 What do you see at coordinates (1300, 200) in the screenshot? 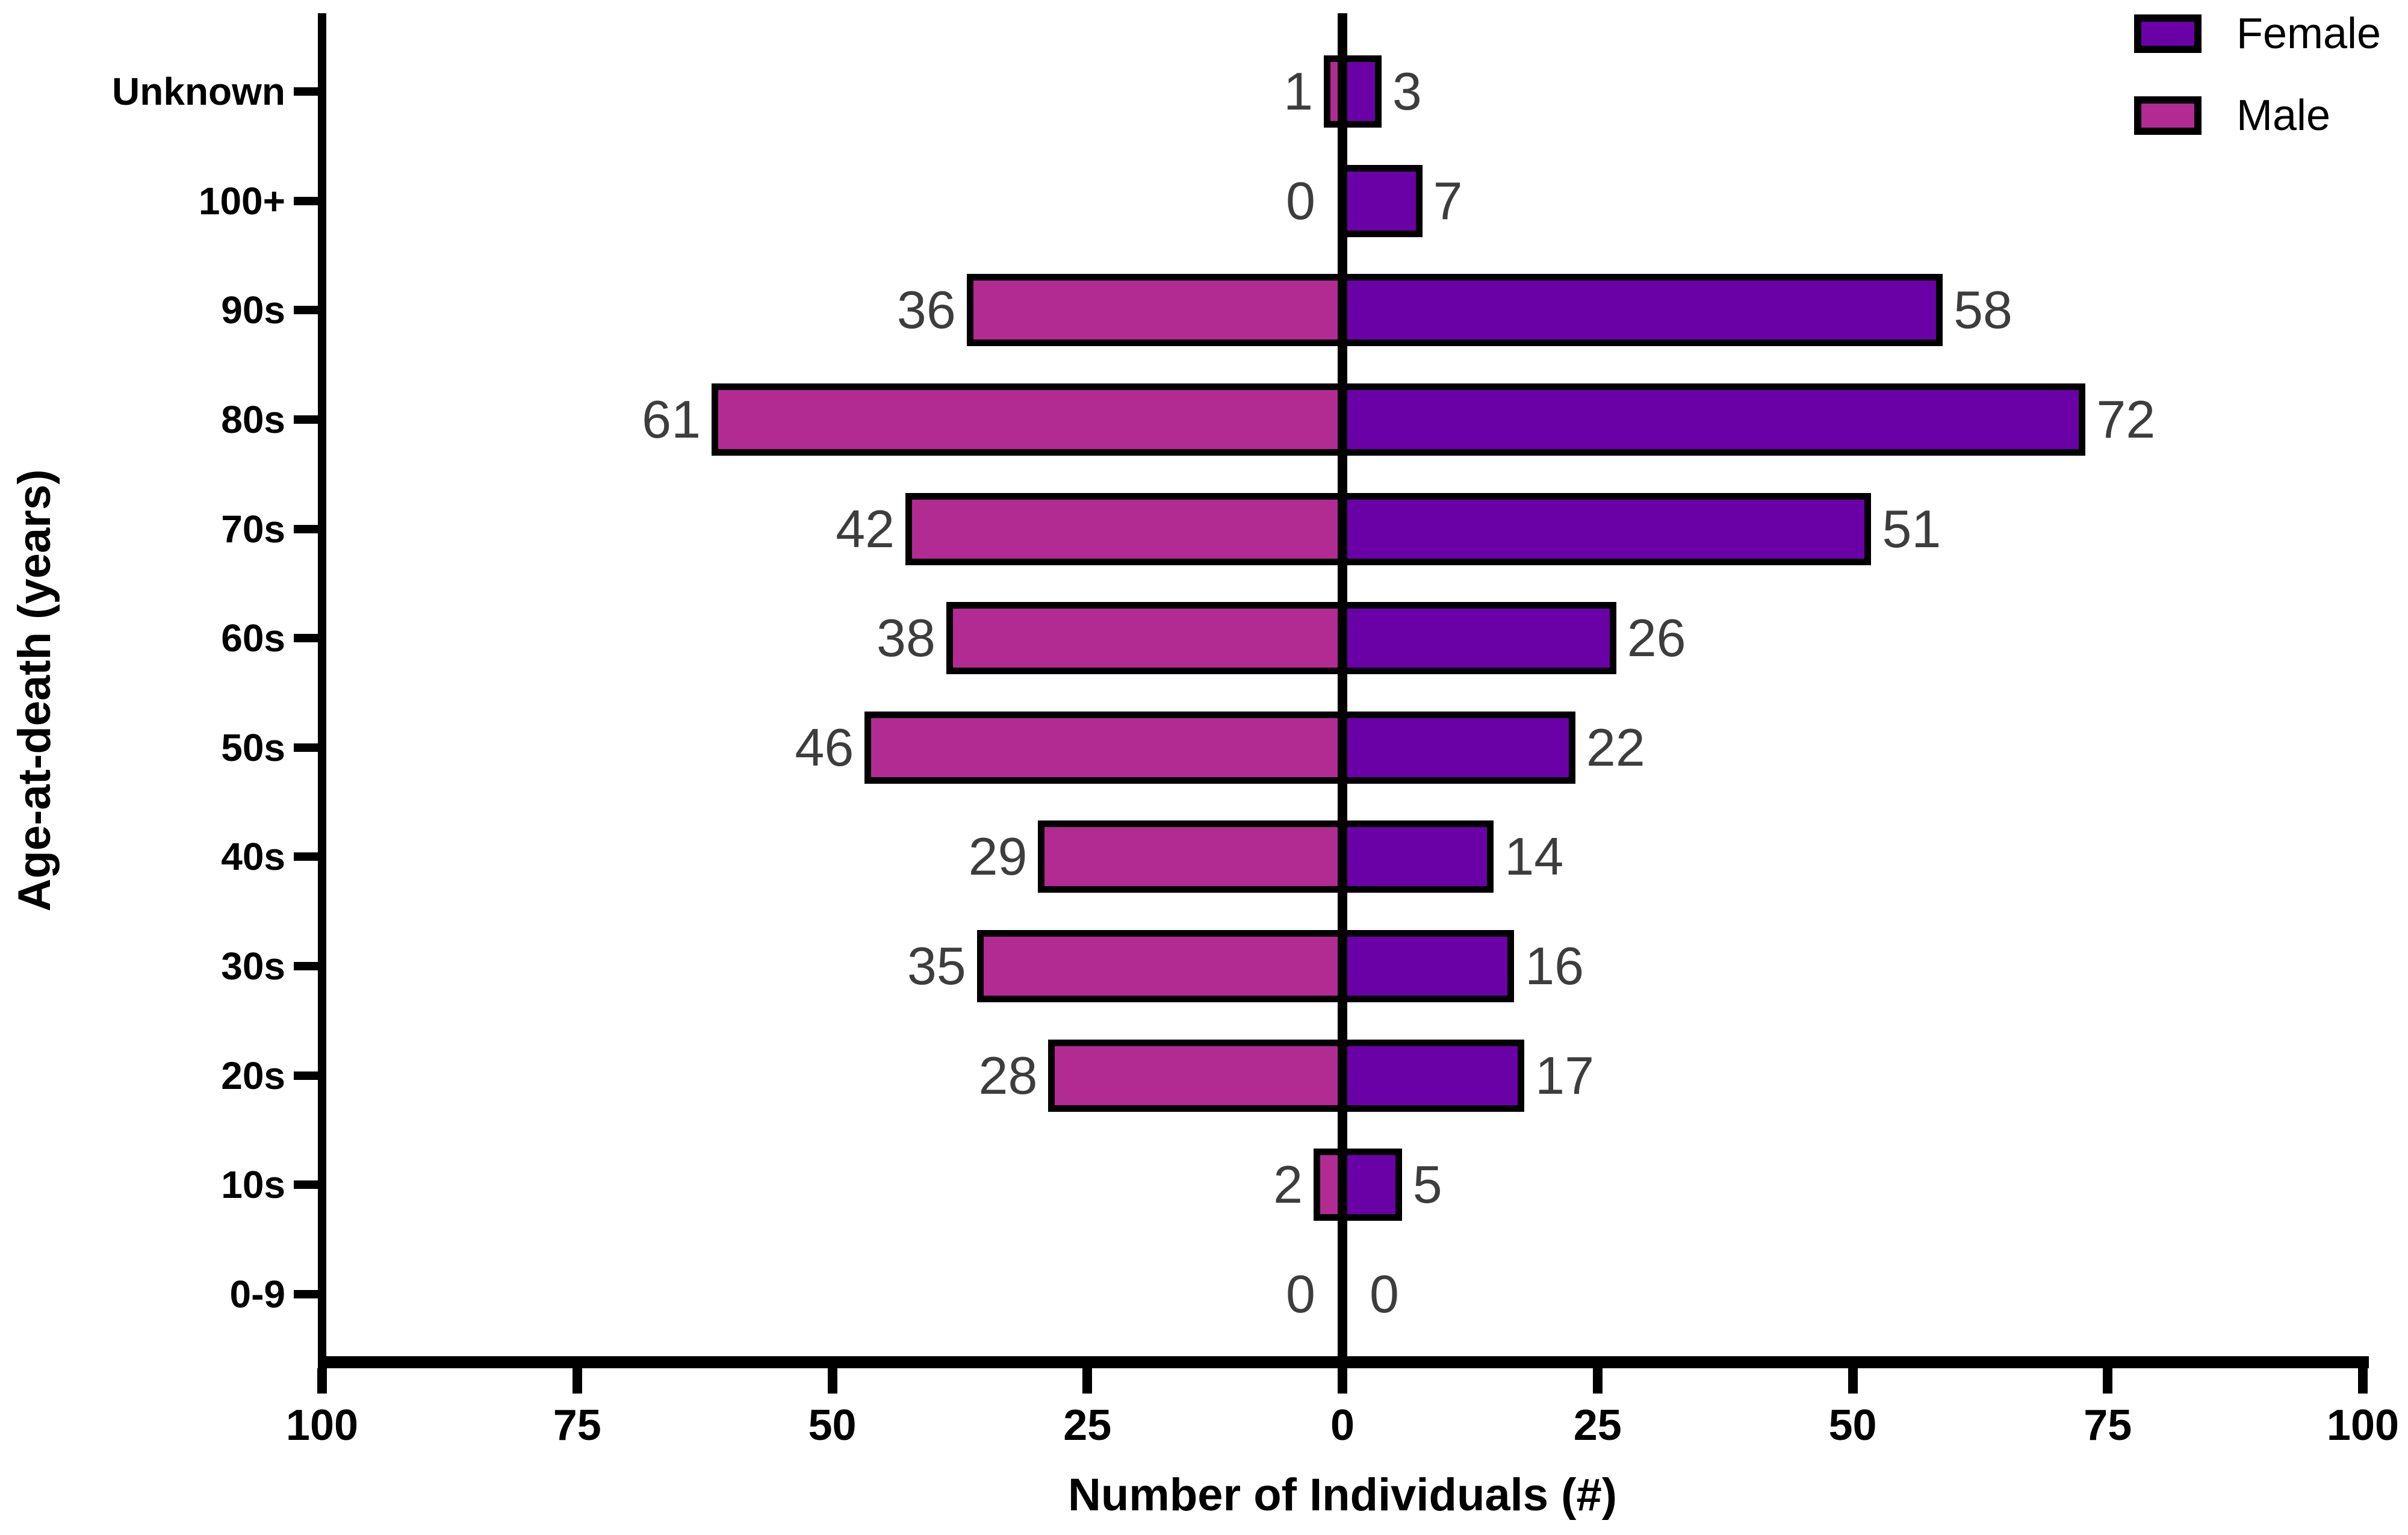
I see `value-label-male-100-: 0` at bounding box center [1300, 200].